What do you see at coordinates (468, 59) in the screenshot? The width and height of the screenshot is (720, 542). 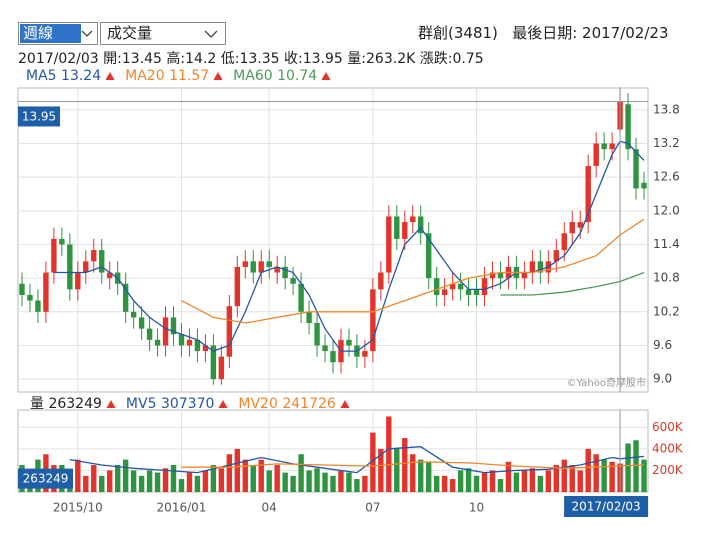 I see `info-value: 0.75` at bounding box center [468, 59].